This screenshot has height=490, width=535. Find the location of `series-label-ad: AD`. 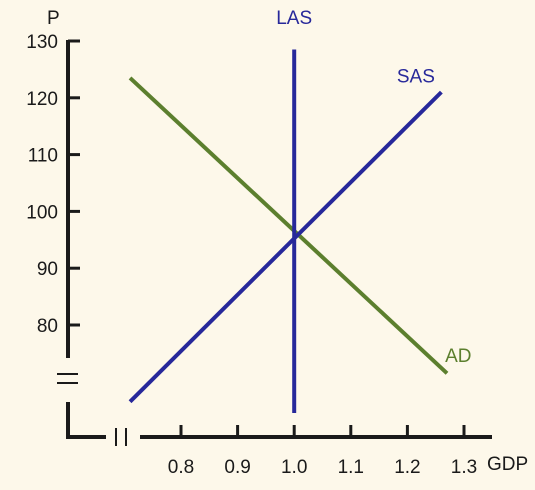

series-label-ad: AD is located at coordinates (458, 356).